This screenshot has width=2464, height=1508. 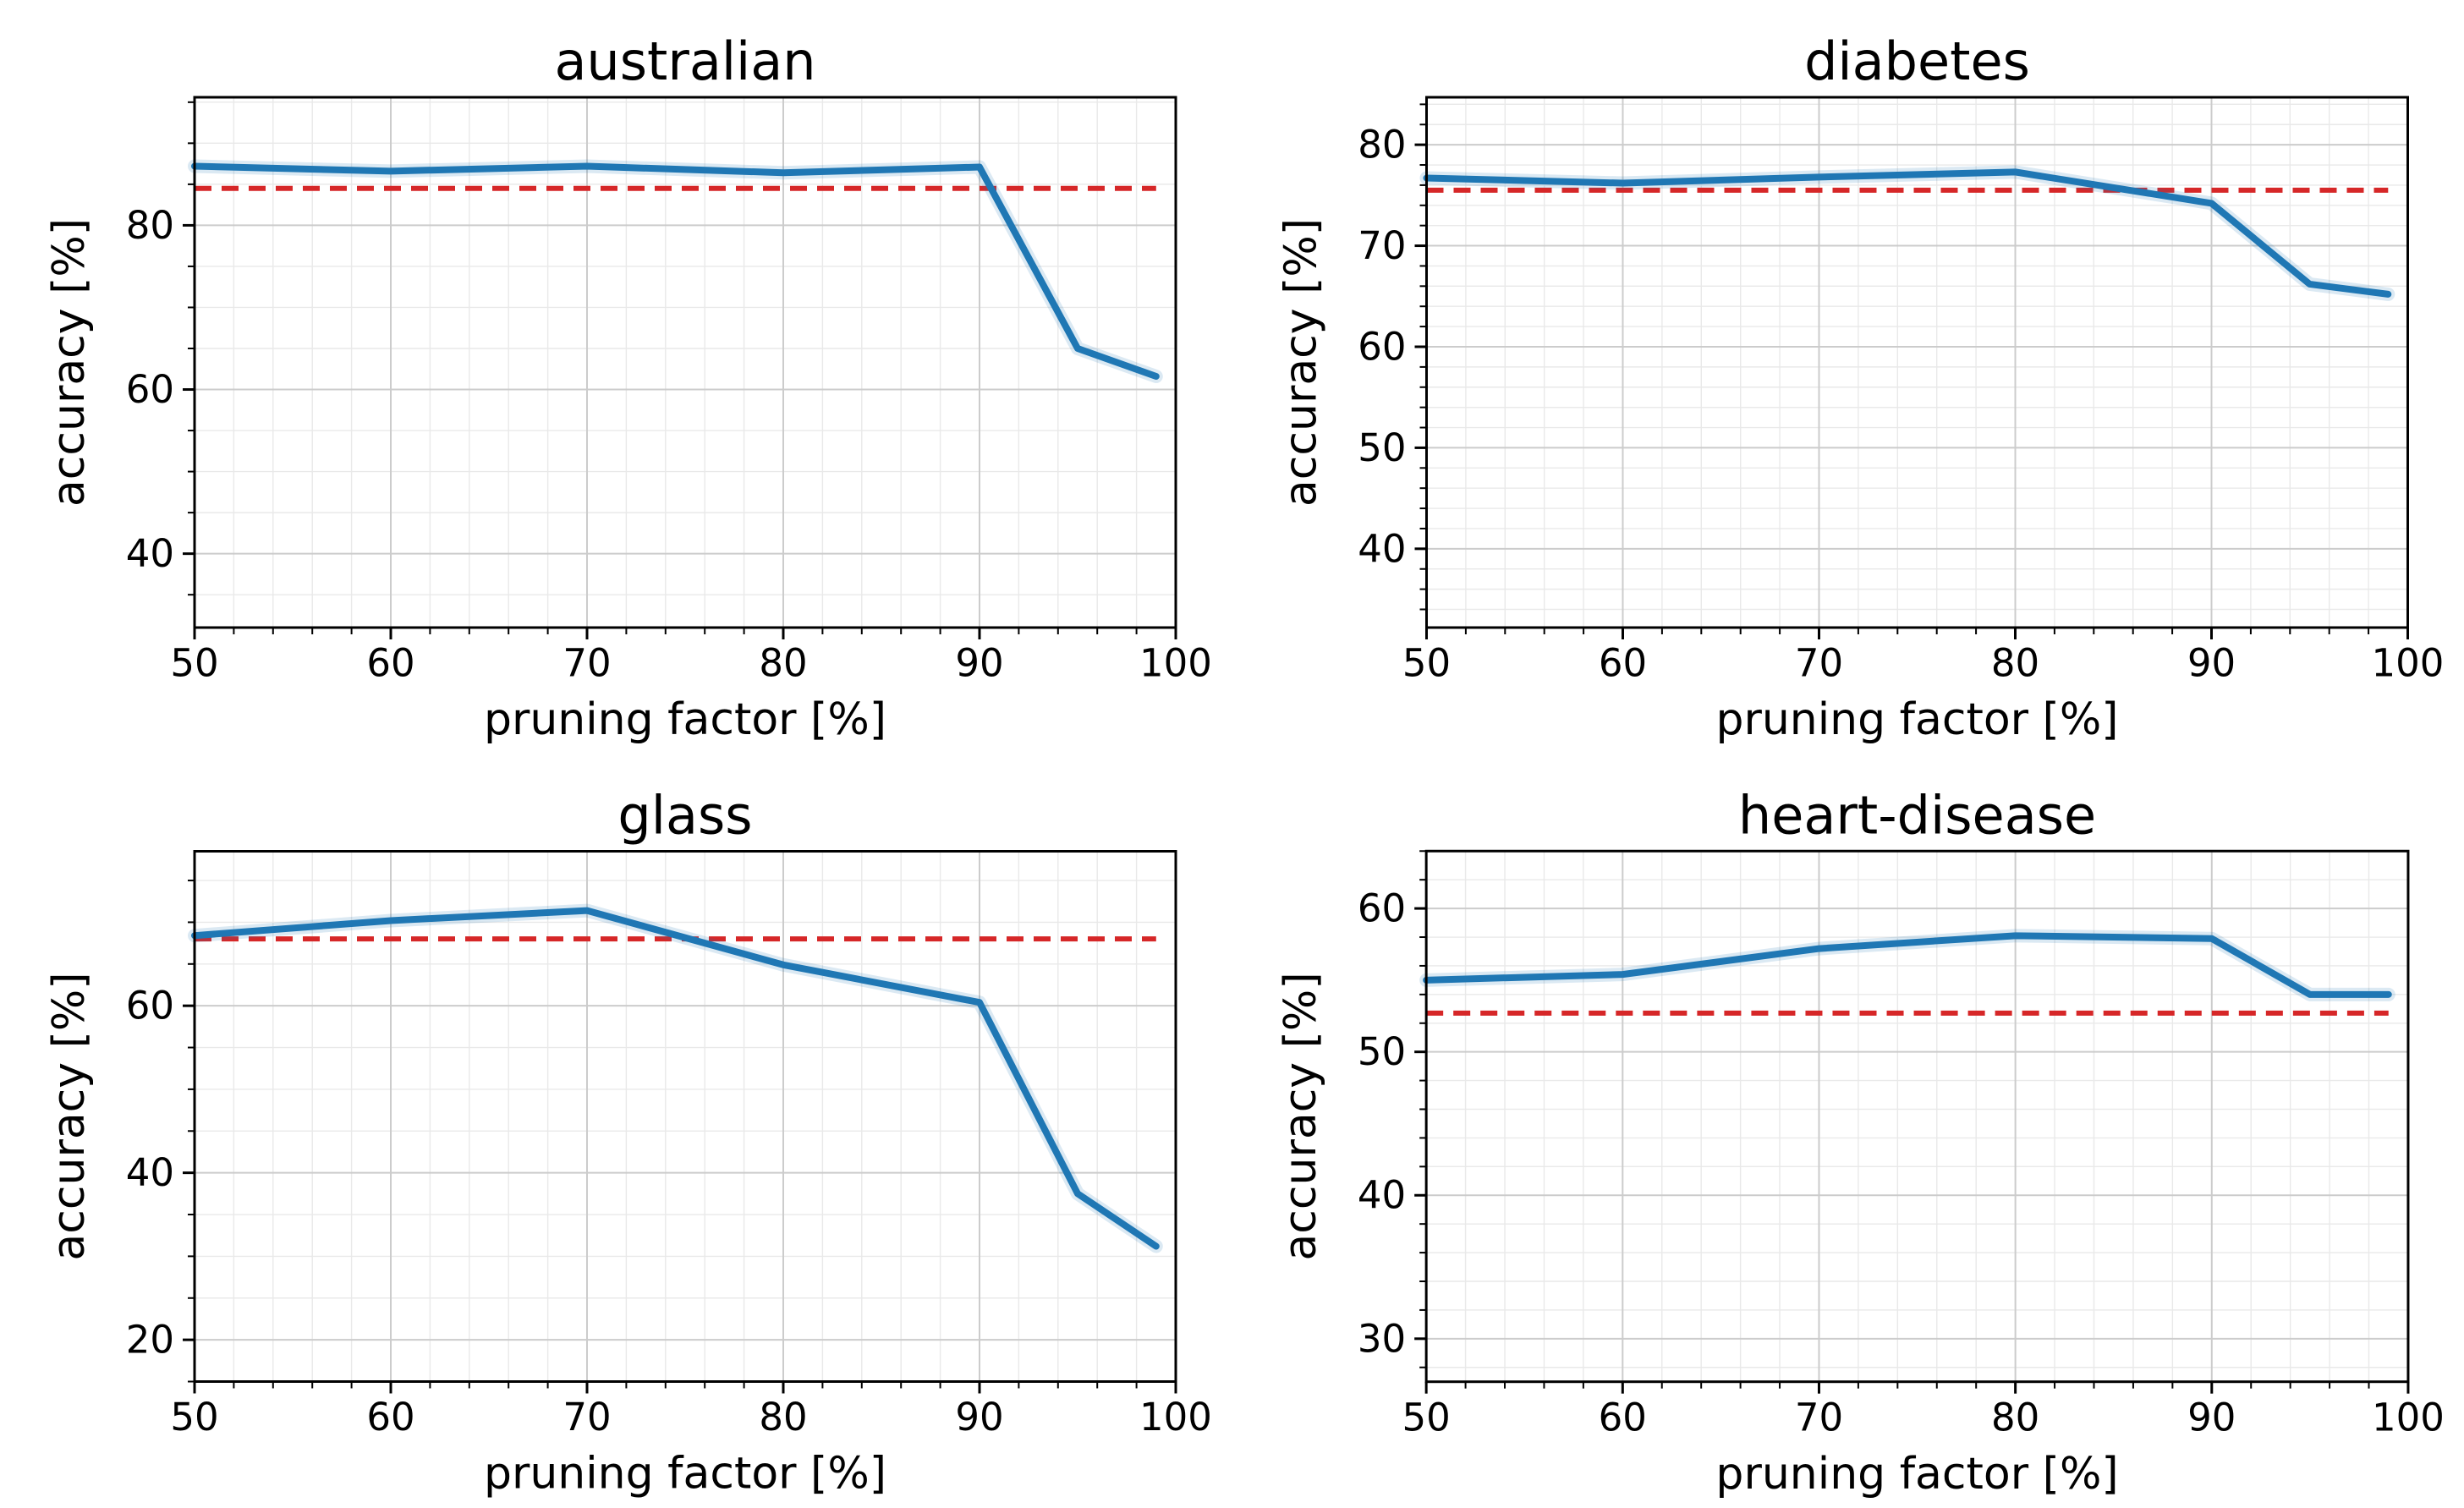 What do you see at coordinates (150, 1340) in the screenshot?
I see `y-tick-label: 20` at bounding box center [150, 1340].